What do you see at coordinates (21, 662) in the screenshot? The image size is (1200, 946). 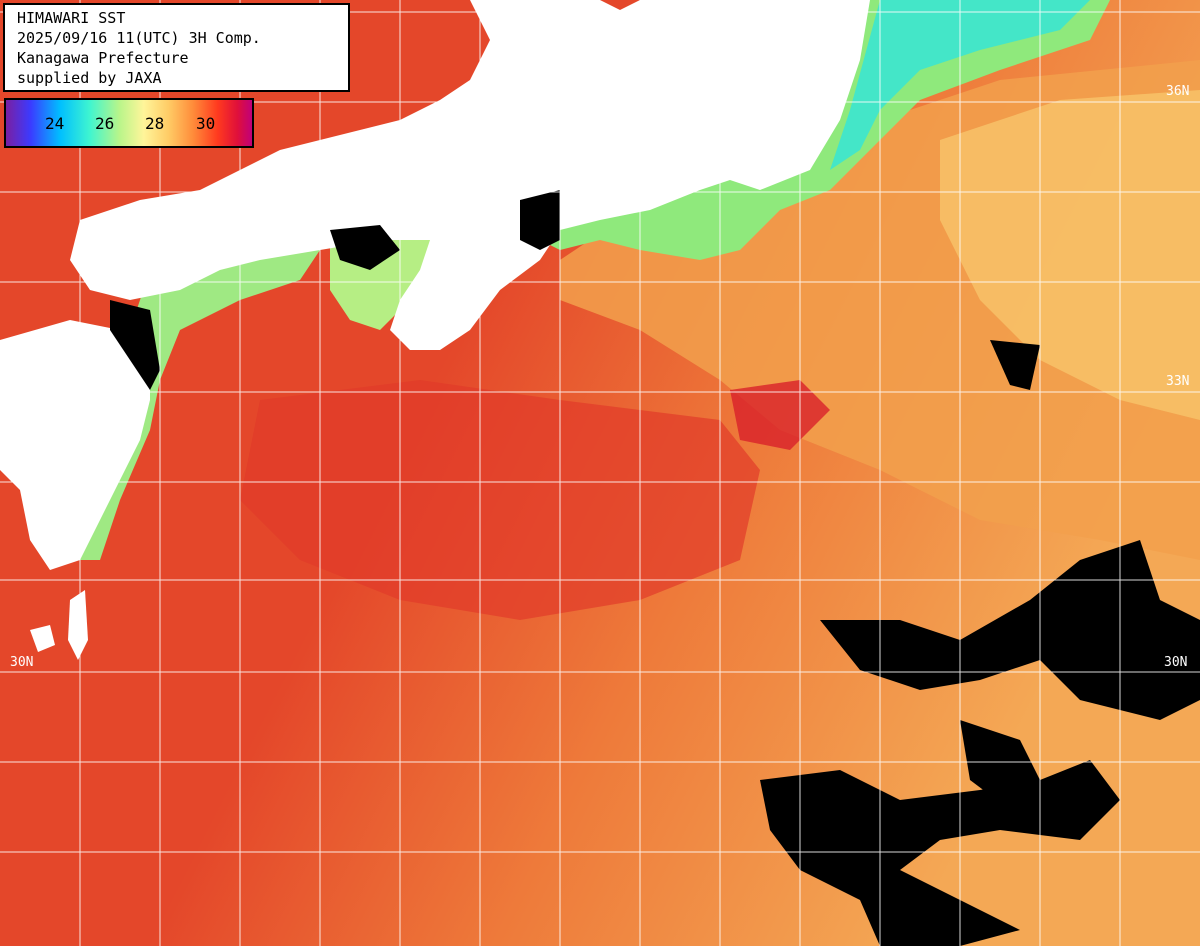 I see `lat-label-30n-left: 30N` at bounding box center [21, 662].